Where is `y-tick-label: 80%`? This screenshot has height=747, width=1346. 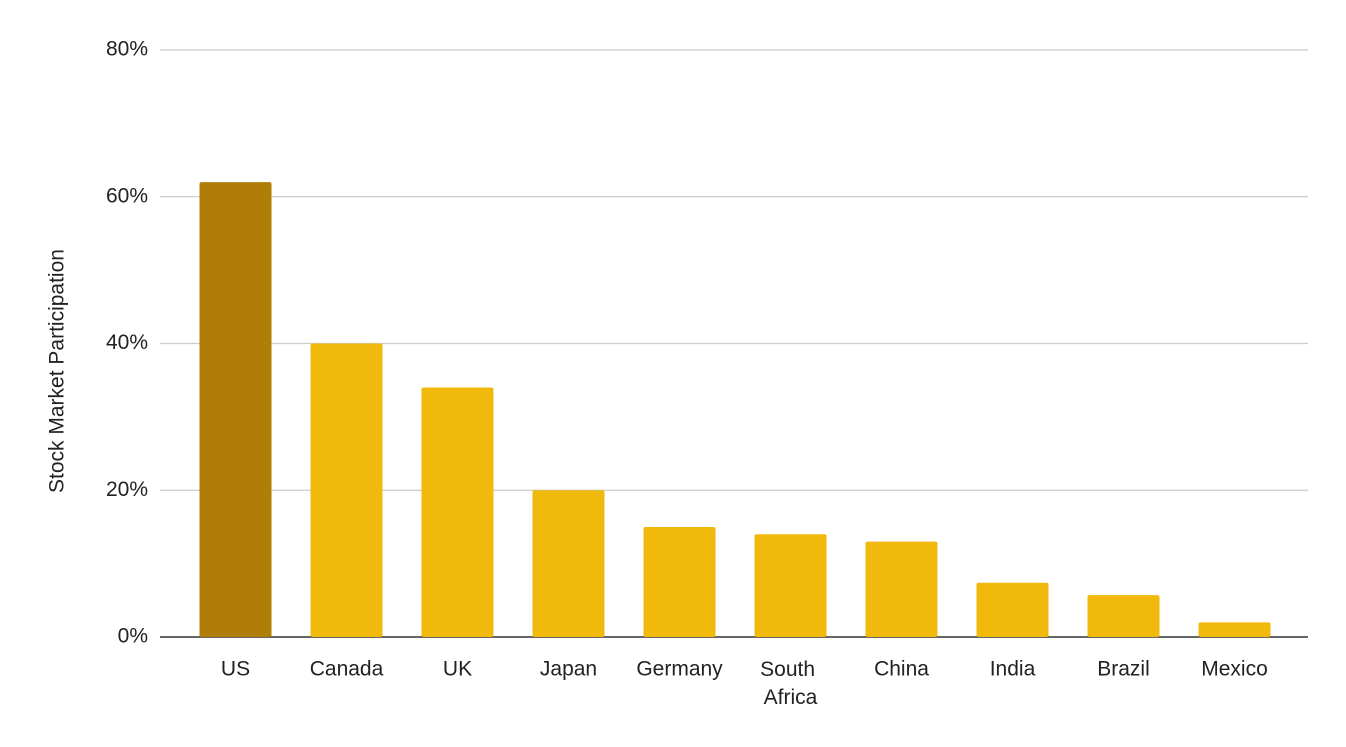 y-tick-label: 80% is located at coordinates (127, 49).